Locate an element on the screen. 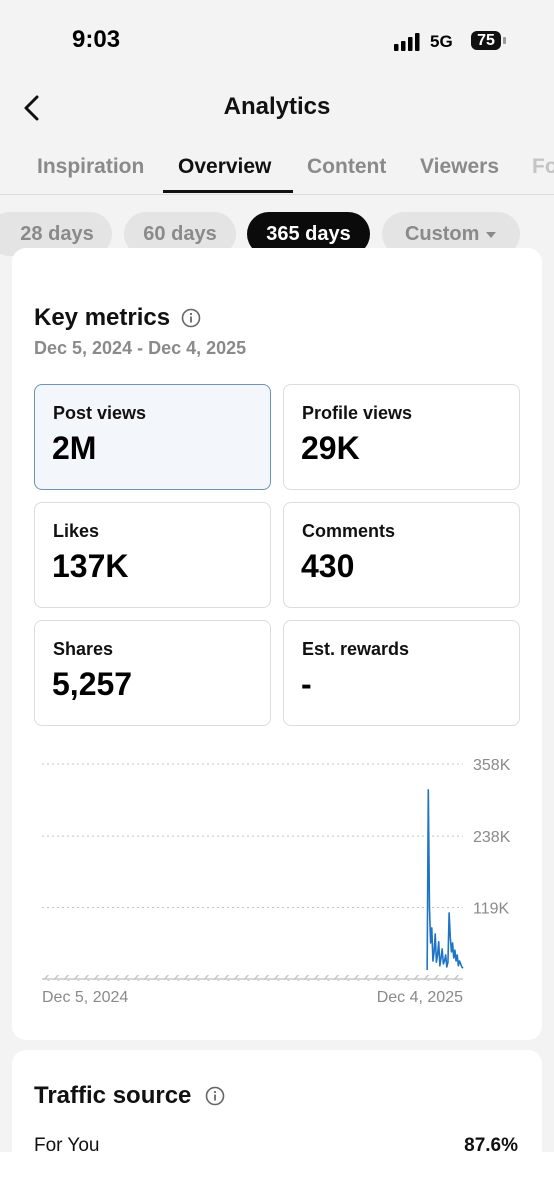  tab: Followers is located at coordinates (543, 166).